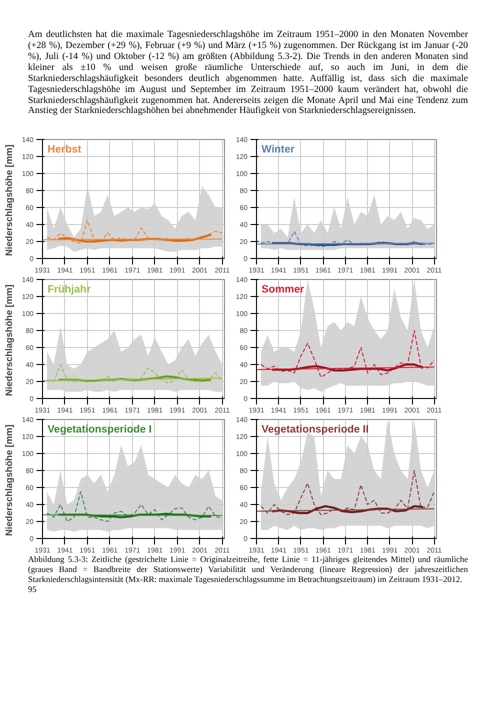  I want to click on chart-title: Vegetationsperiode II, so click(315, 430).